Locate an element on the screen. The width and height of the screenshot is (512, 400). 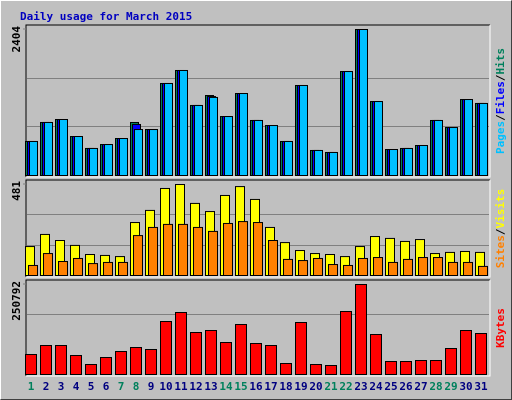
x-tick-label: 14 is located at coordinates (226, 386).